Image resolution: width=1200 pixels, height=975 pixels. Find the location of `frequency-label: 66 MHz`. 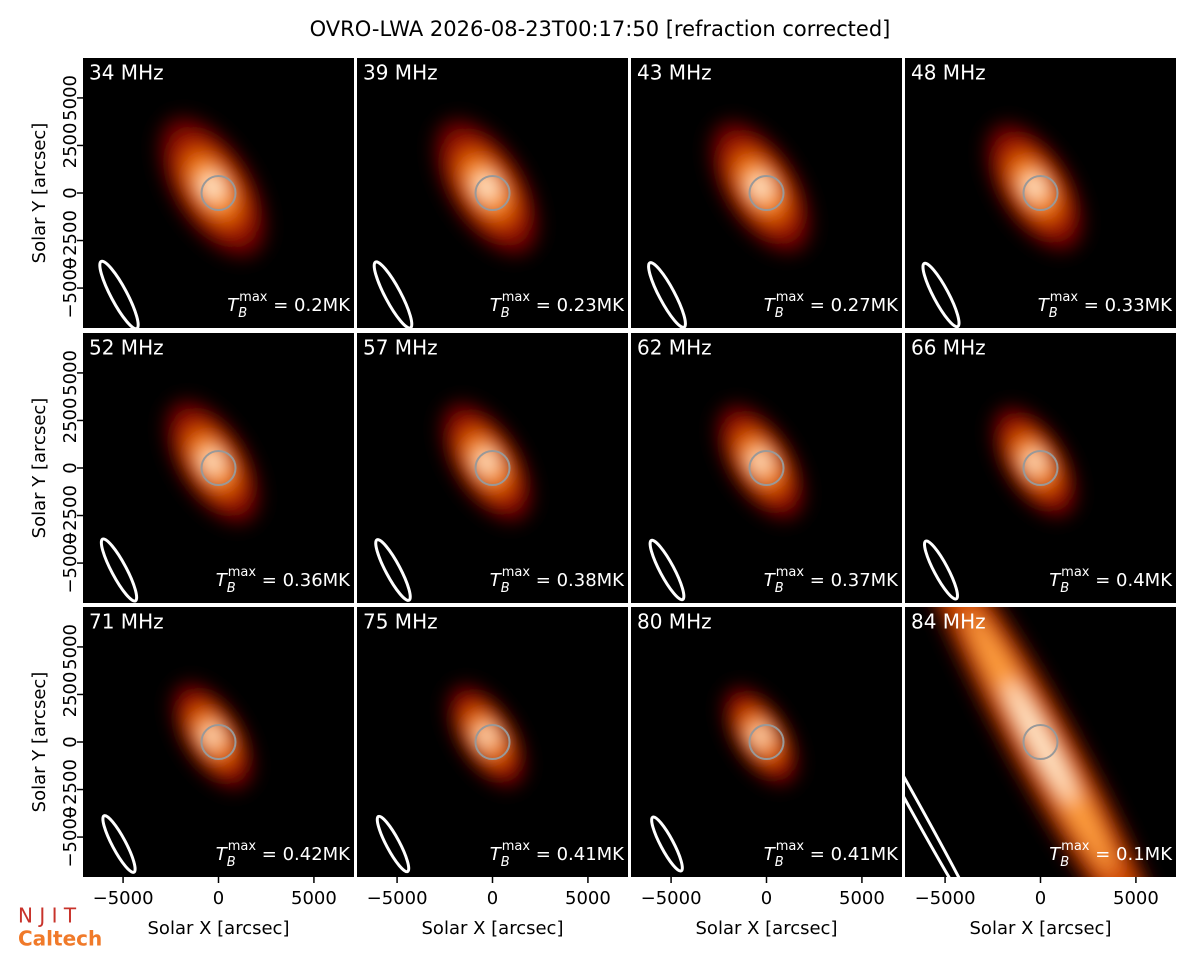

frequency-label: 66 MHz is located at coordinates (948, 348).